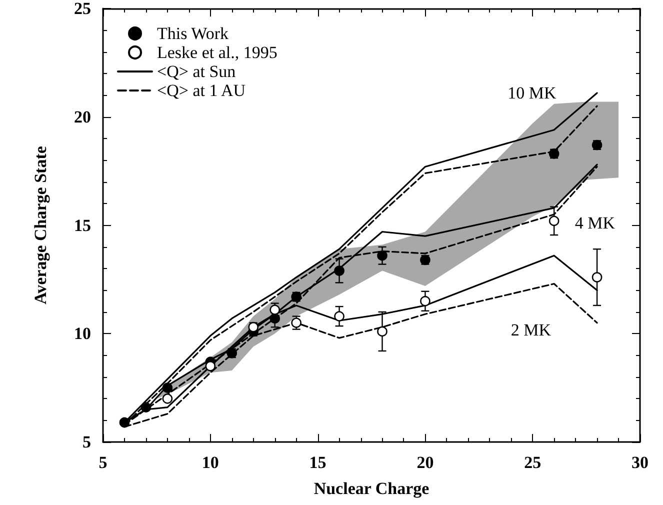 Image resolution: width=663 pixels, height=505 pixels. Describe the element at coordinates (103, 462) in the screenshot. I see `x-tick-label: 5` at that location.